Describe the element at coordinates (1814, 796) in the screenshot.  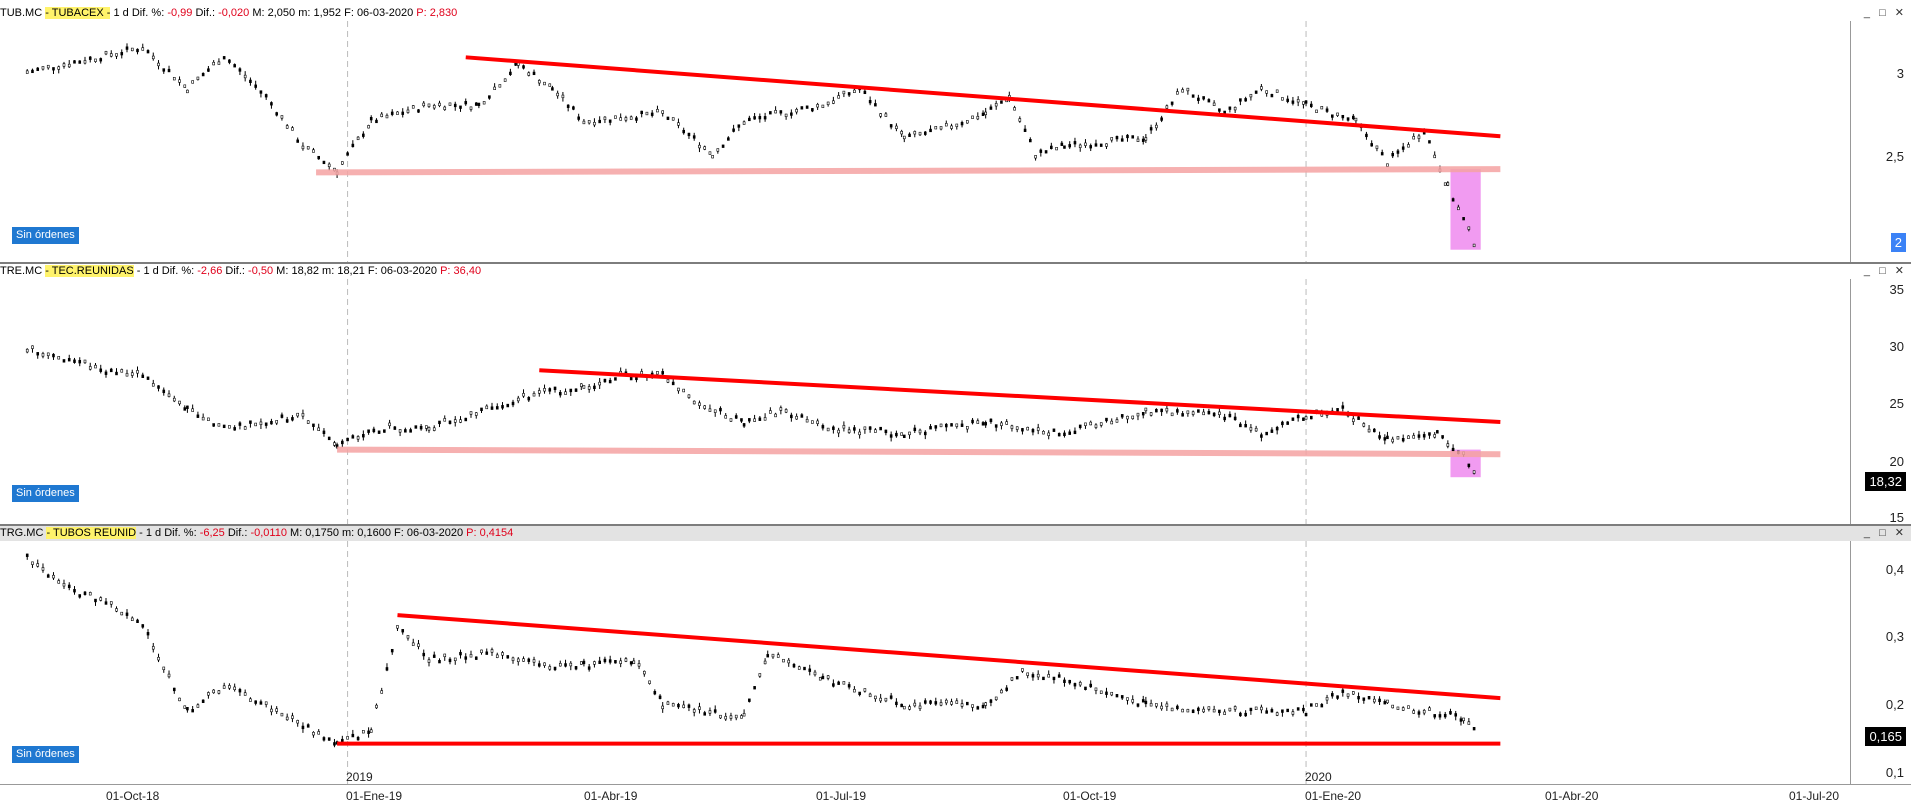
I see `x-tick-label: 01-Jul-20` at that location.